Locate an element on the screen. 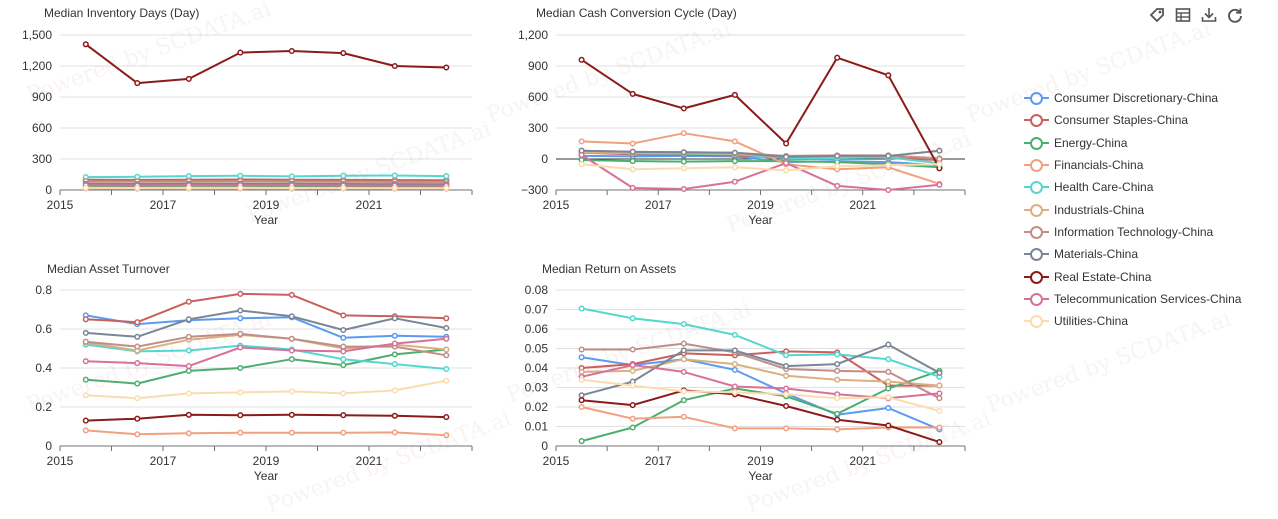  legend-item: Health Care-China is located at coordinates (1132, 187).